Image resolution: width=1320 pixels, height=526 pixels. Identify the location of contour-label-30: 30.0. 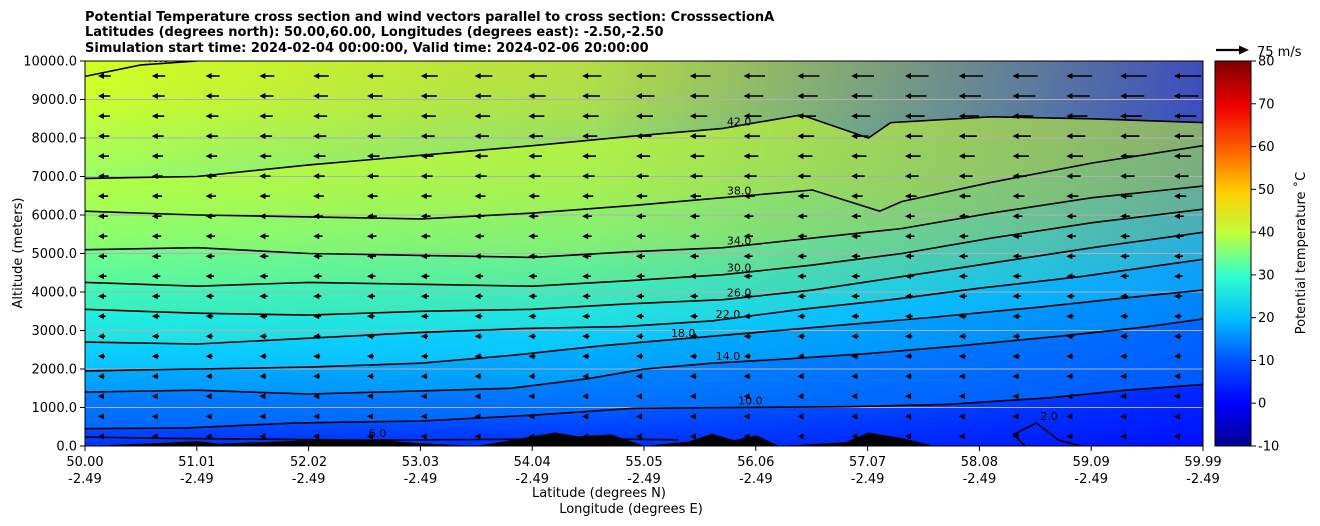
(739, 268).